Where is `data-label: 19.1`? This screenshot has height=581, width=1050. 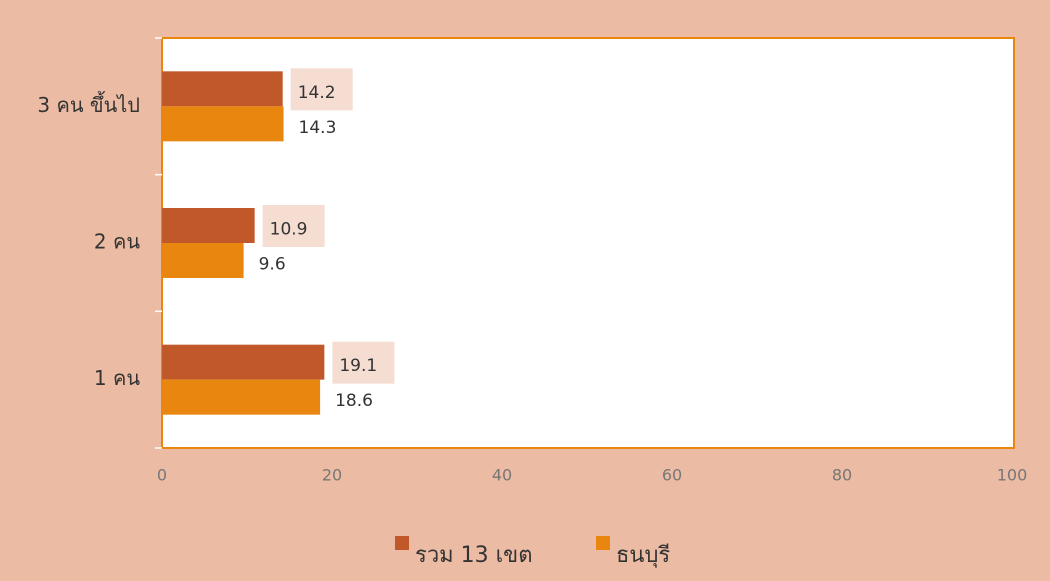 data-label: 19.1 is located at coordinates (358, 366).